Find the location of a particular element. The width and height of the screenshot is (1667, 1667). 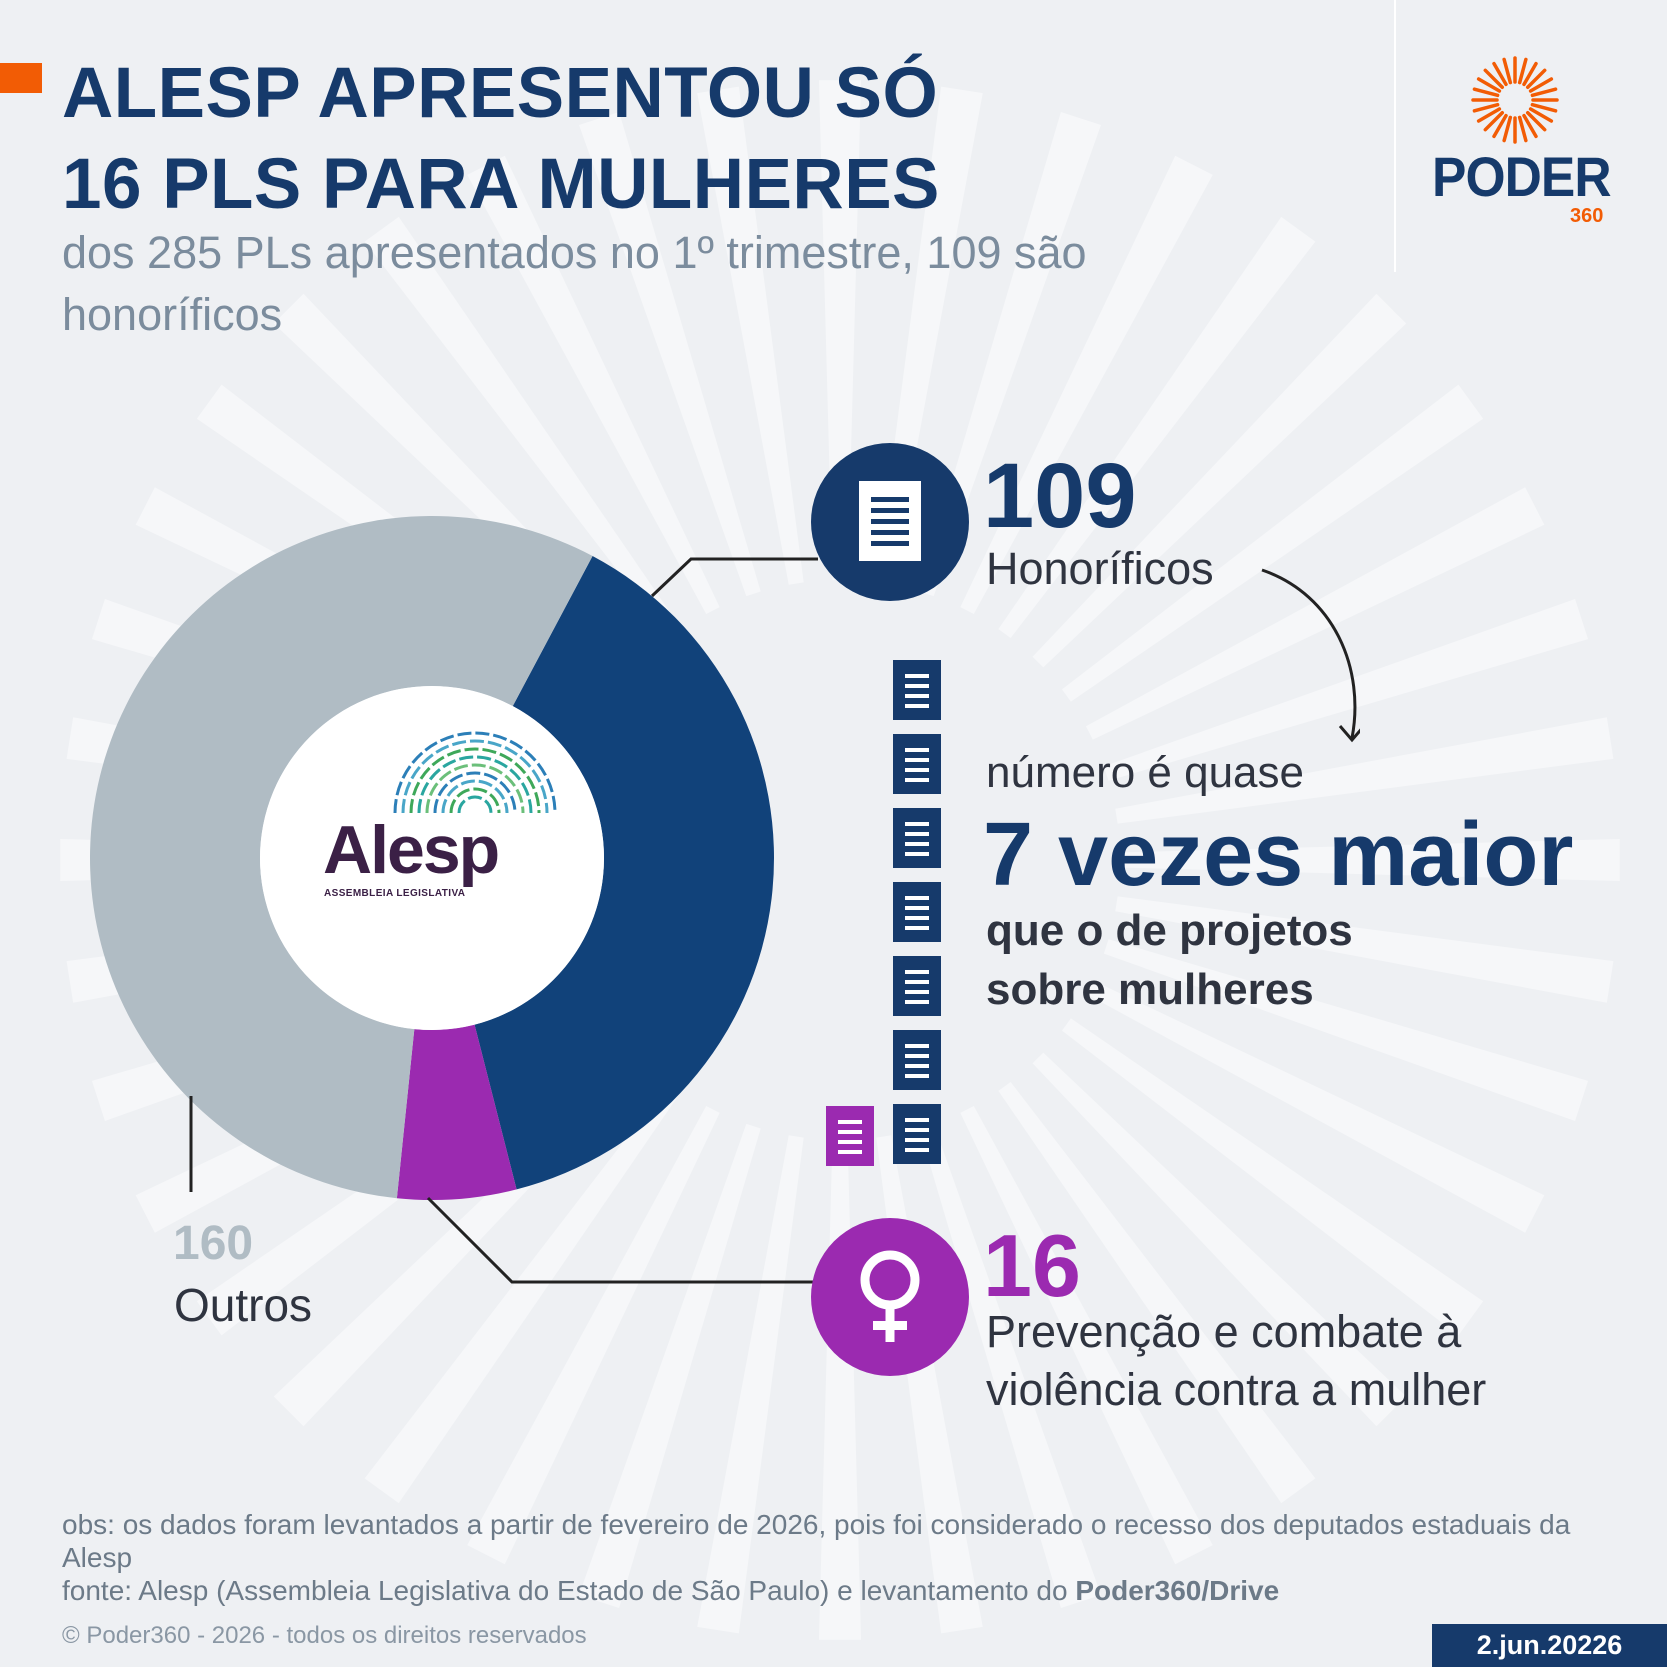

alesp-fingerprint-icon is located at coordinates (475, 772).